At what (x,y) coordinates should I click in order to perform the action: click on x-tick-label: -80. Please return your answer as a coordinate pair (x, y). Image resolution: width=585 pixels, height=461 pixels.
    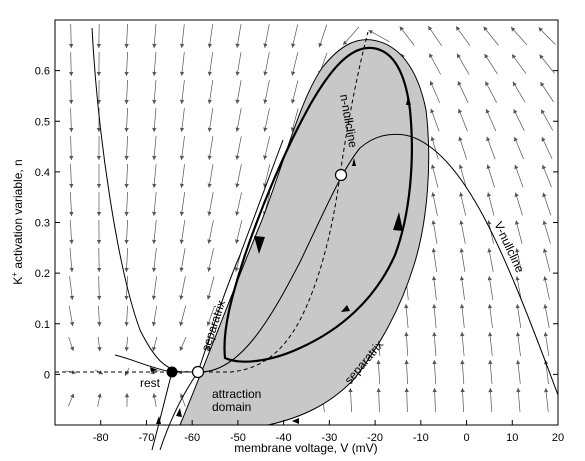
    Looking at the image, I should click on (101, 438).